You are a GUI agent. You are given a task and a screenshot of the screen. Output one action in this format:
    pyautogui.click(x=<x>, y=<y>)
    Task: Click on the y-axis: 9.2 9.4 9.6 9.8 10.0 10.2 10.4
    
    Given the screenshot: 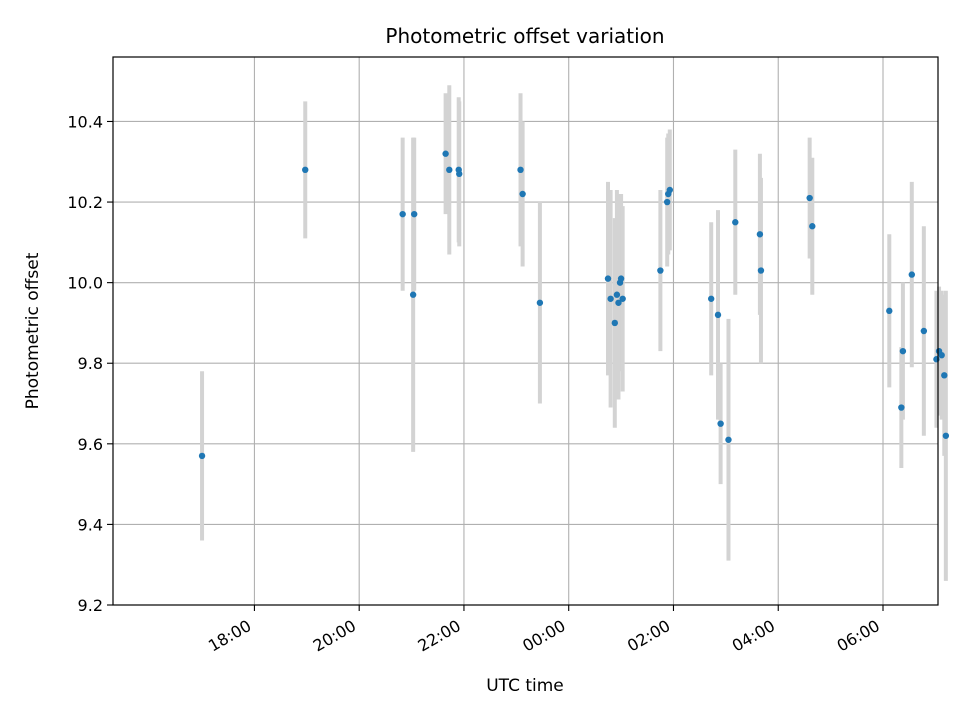 What is the action you would take?
    pyautogui.click(x=90, y=363)
    